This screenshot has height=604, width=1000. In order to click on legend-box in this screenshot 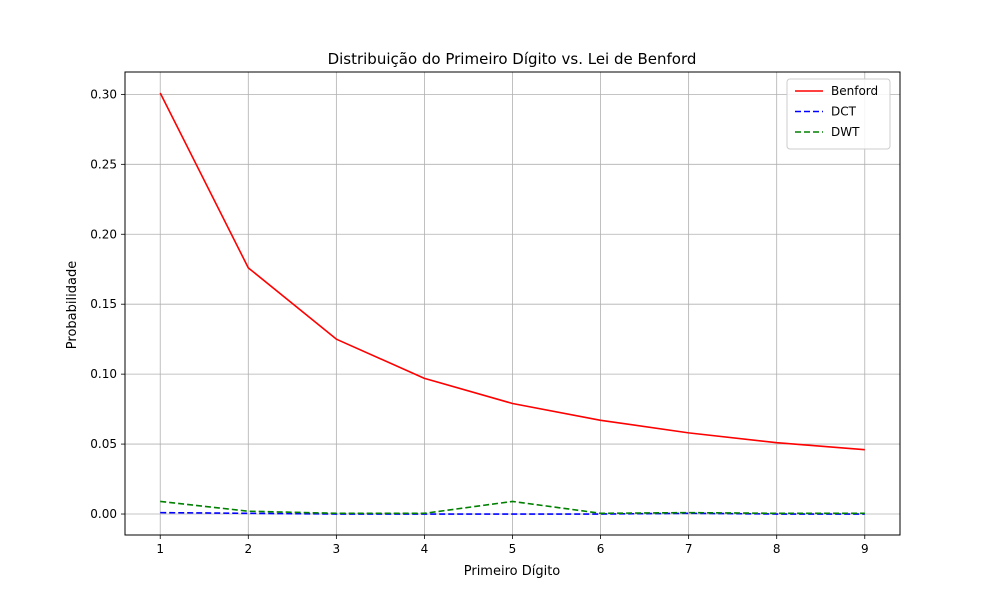, I will do `click(838, 114)`.